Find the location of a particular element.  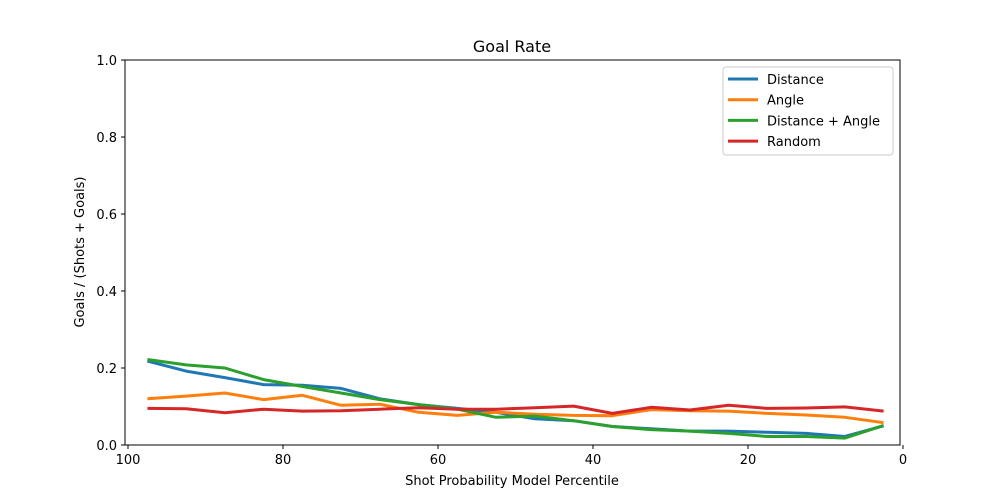

y-tick-label: 0.6 is located at coordinates (106, 215).